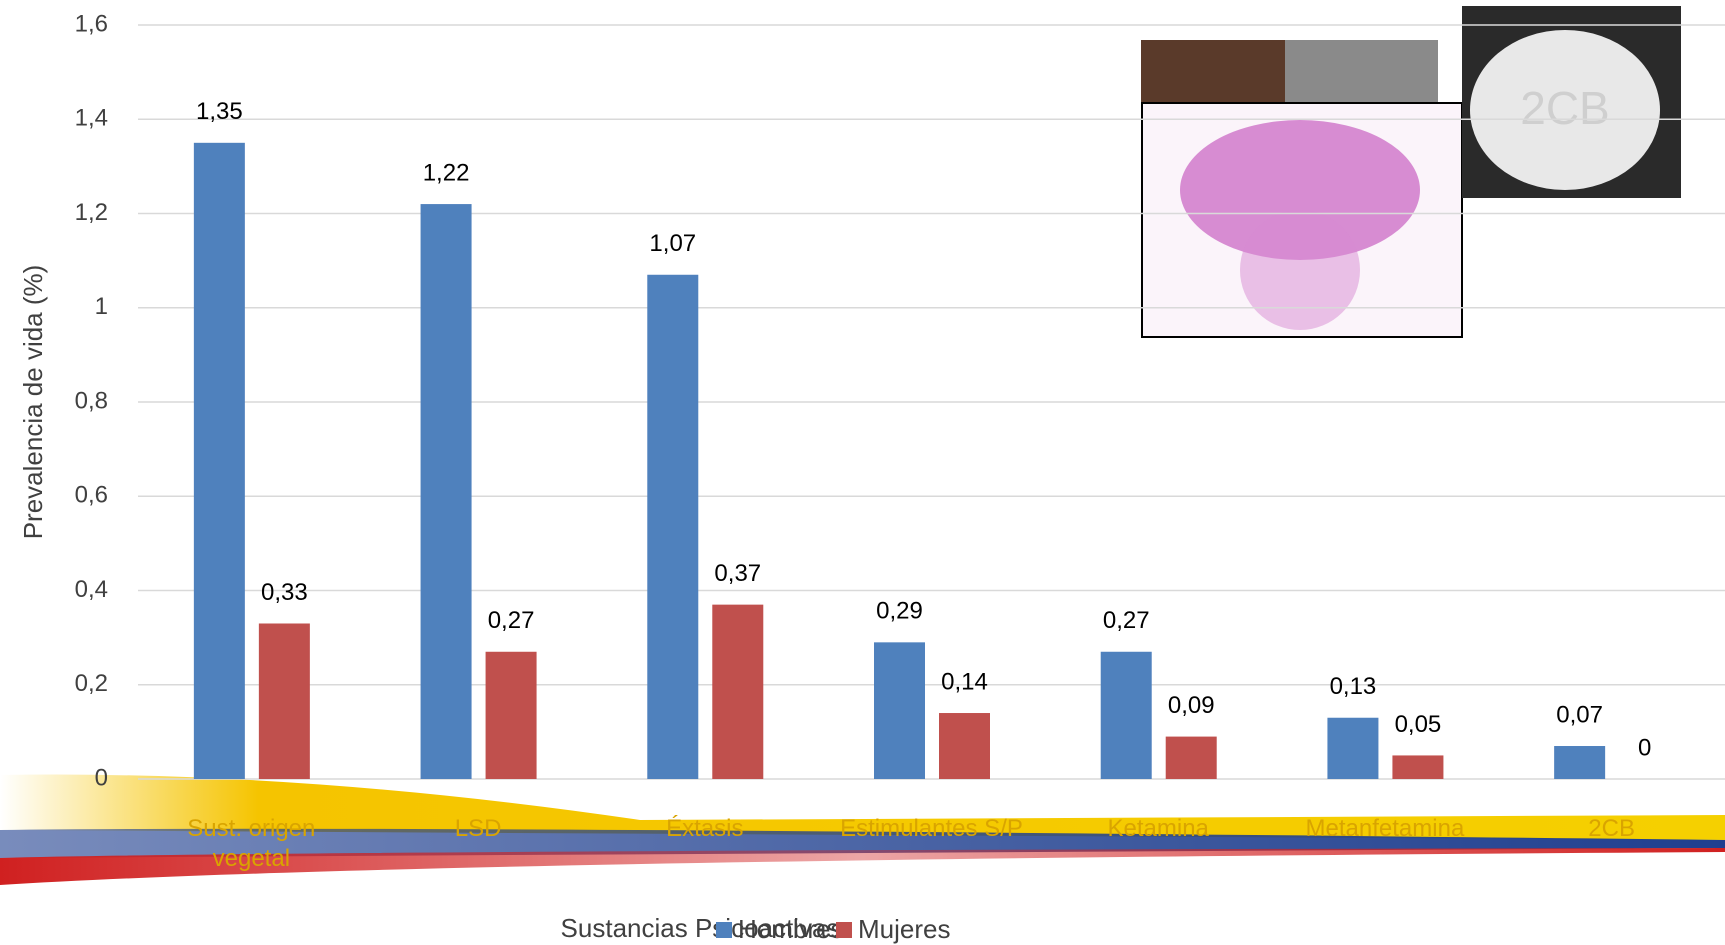  I want to click on x-tick-label: Estimulantes S/P, so click(931, 828).